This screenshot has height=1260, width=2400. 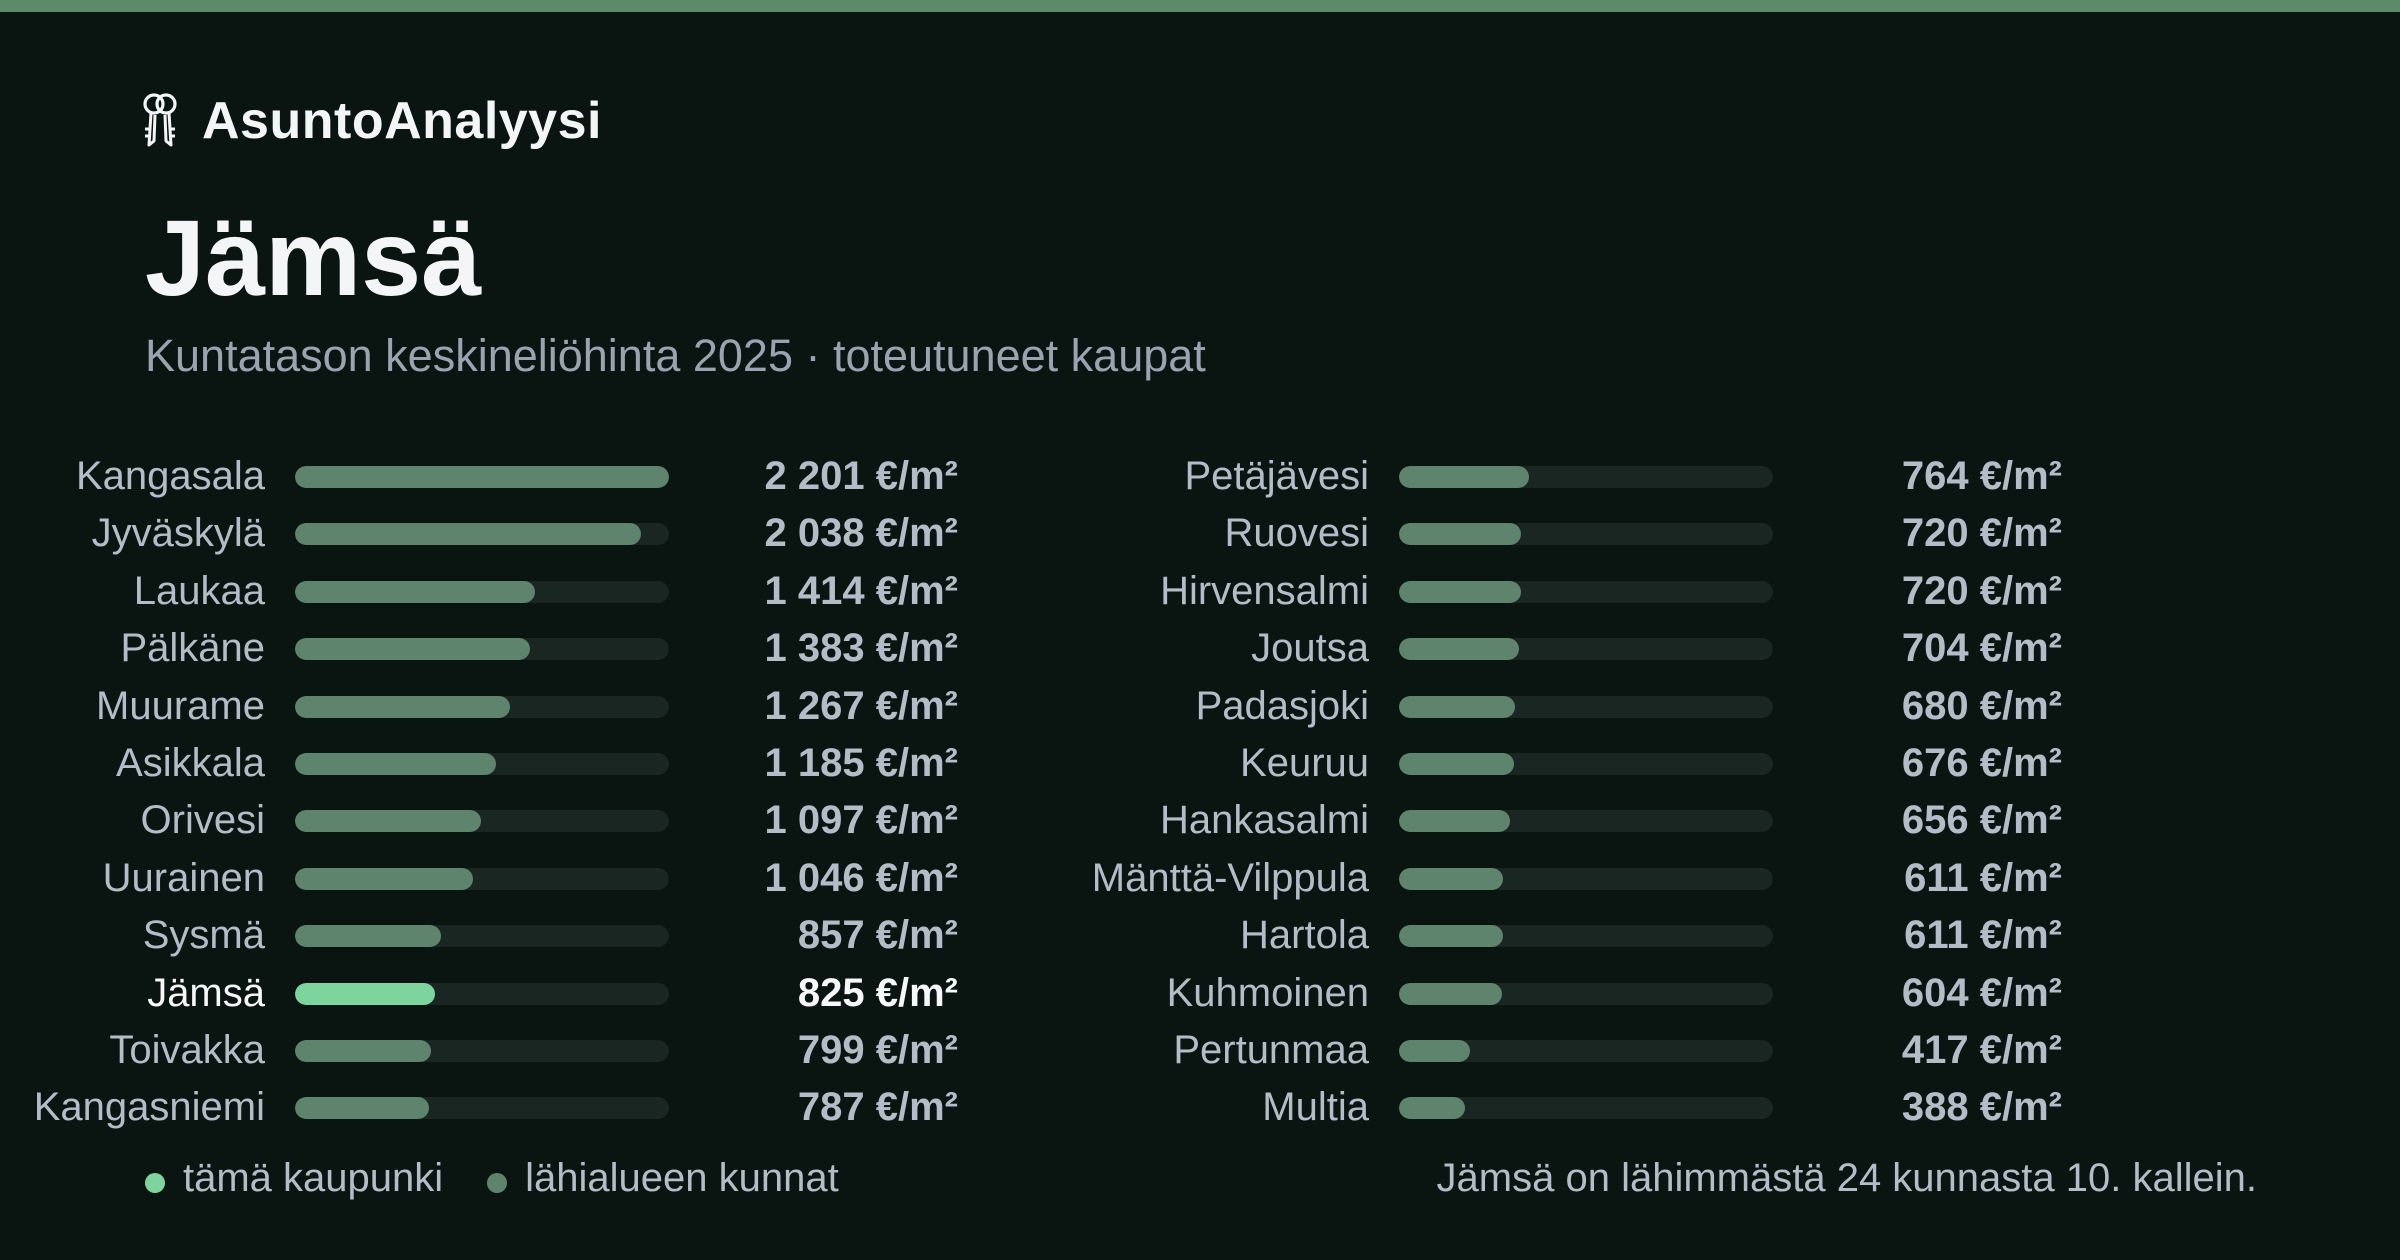 I want to click on bar-row: Hartola 611 €/m², so click(x=1584, y=935).